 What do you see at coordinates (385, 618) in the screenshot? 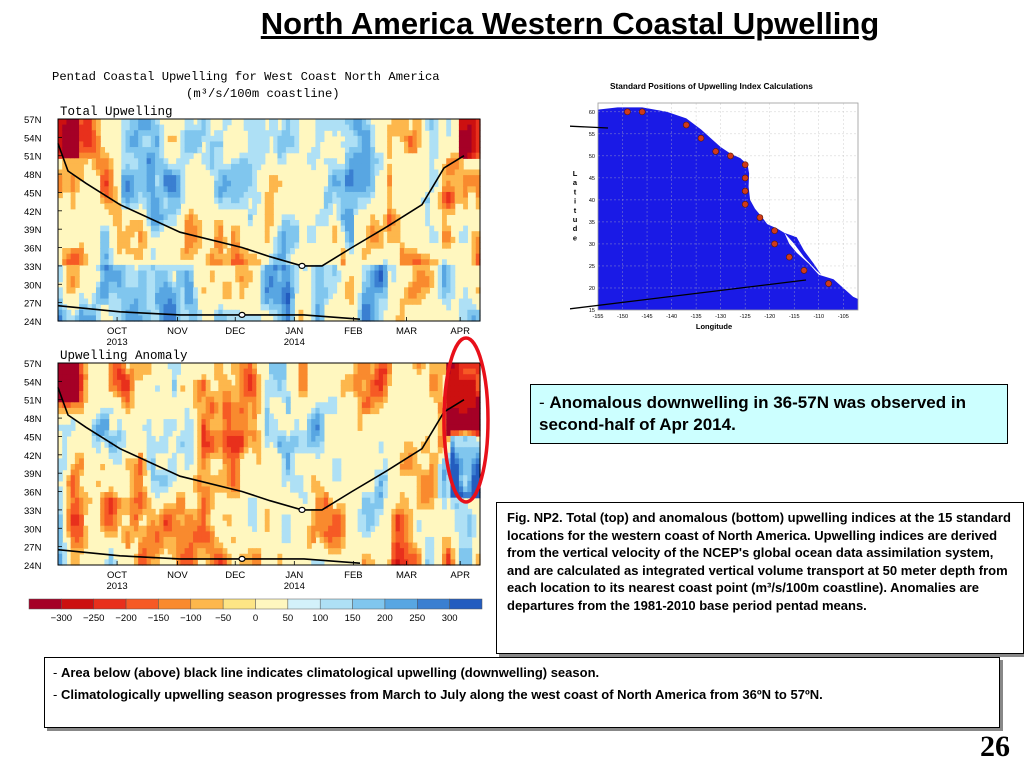
I see `colorbar-tick-label: 200` at bounding box center [385, 618].